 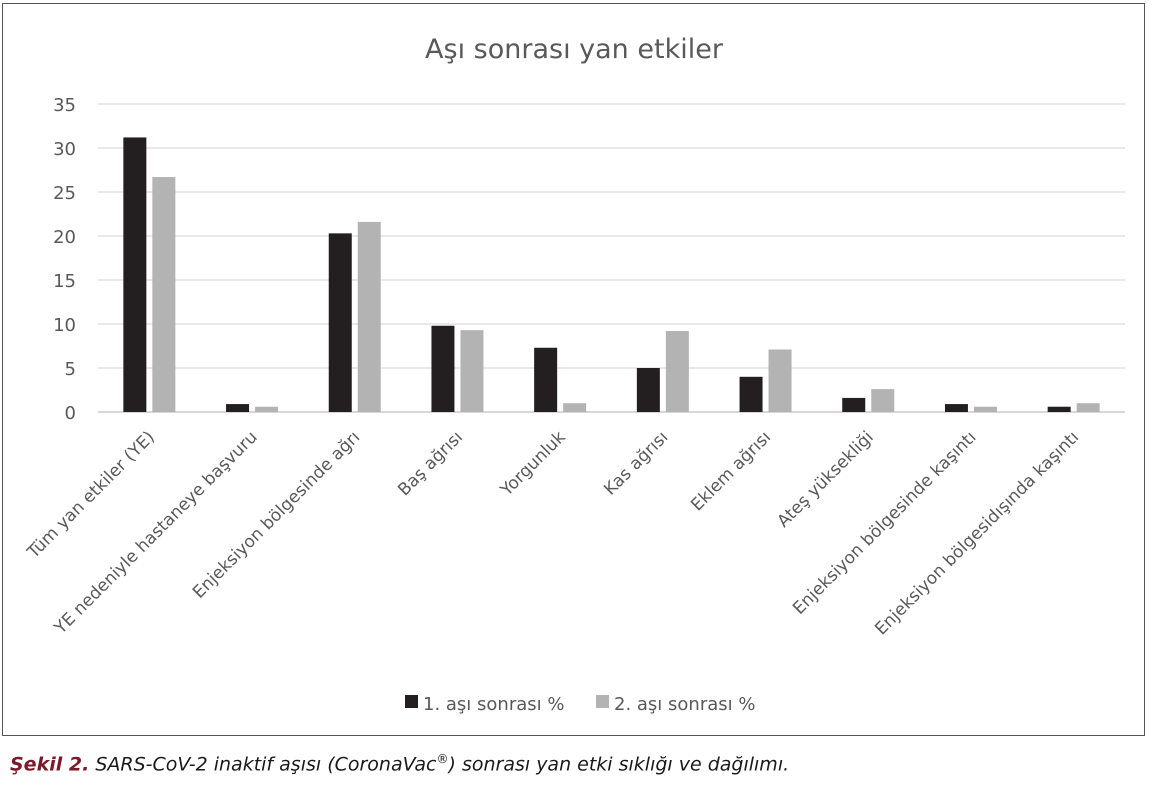 What do you see at coordinates (825, 479) in the screenshot?
I see `x-tick-label: Ateş yüksekliği` at bounding box center [825, 479].